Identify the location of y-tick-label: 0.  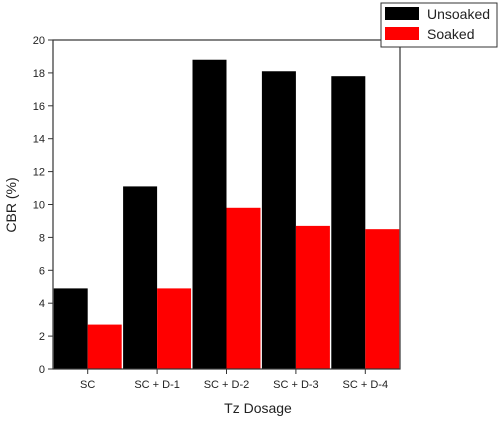
(42, 370).